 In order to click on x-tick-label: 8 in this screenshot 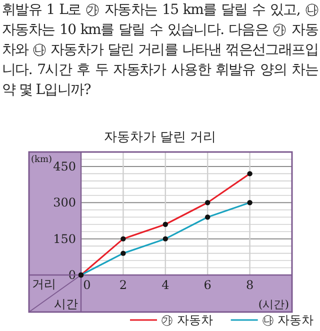, I will do `click(250, 285)`.